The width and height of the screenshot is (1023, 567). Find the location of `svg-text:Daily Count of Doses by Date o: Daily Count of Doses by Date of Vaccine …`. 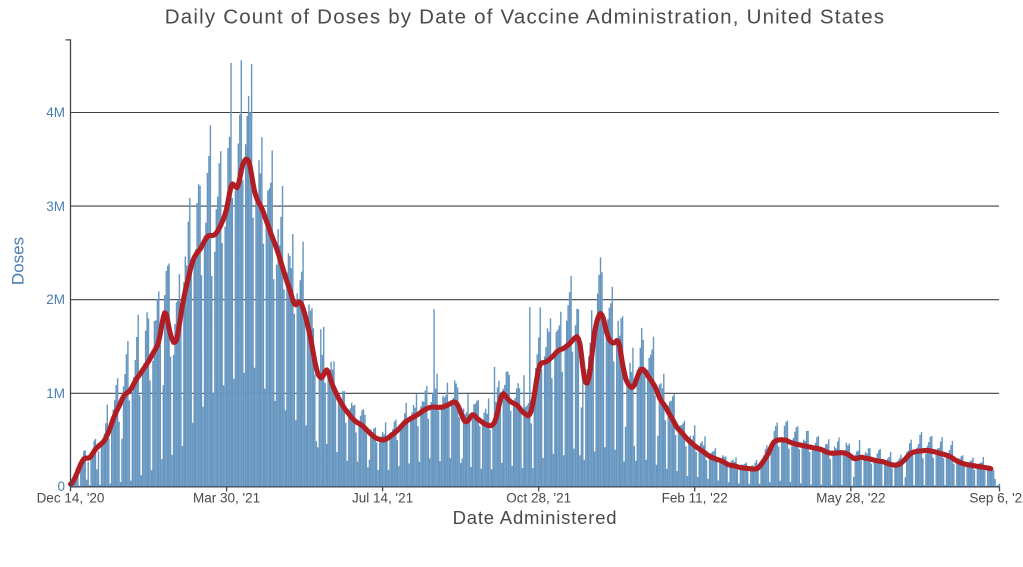

svg-text:Daily Count of Doses by Date o: Daily Count of Doses by Date of Vaccine … is located at coordinates (525, 17).